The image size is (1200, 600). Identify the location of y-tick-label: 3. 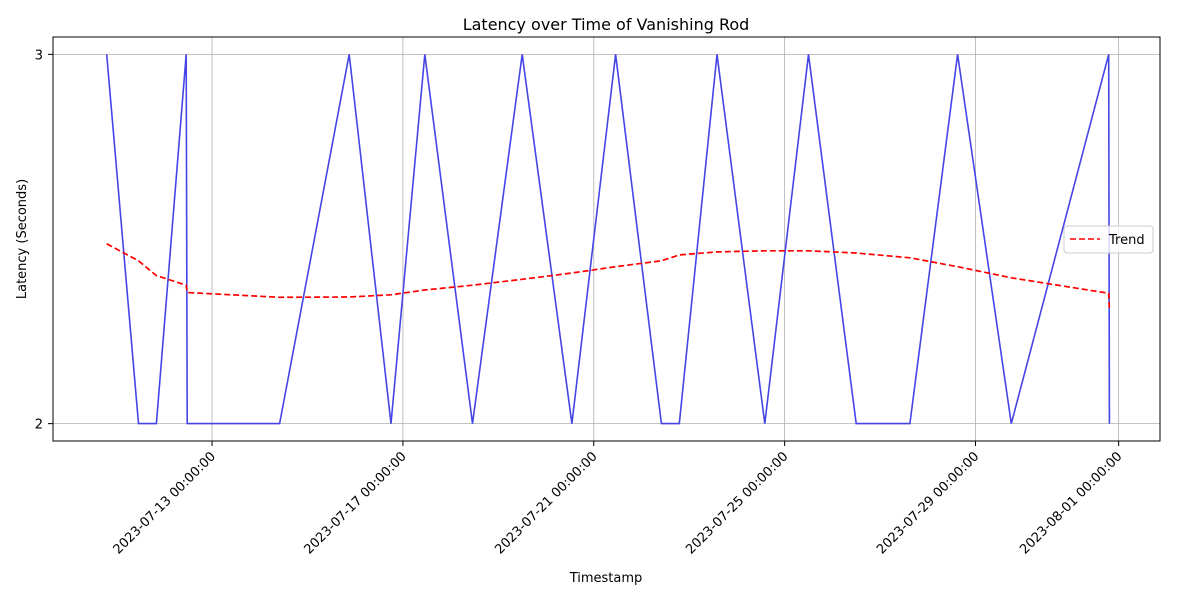
(39, 55).